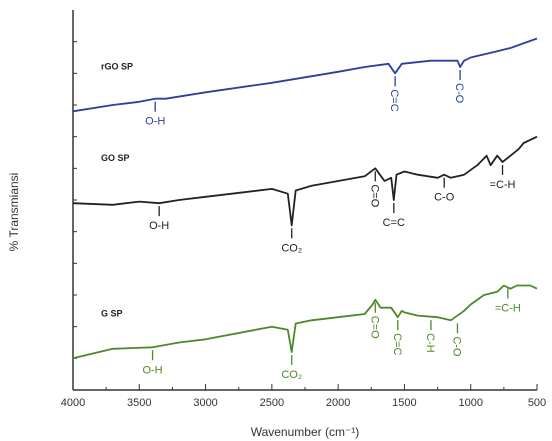 The width and height of the screenshot is (552, 441). Describe the element at coordinates (139, 403) in the screenshot. I see `x-tick-label: 3500` at that location.